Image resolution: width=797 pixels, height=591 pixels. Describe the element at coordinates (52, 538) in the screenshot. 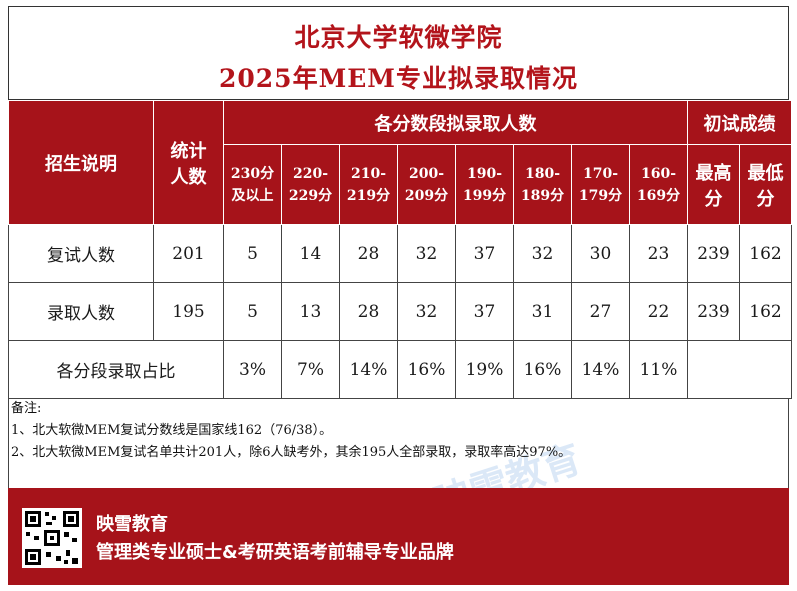

I see `qr-code-icon` at that location.